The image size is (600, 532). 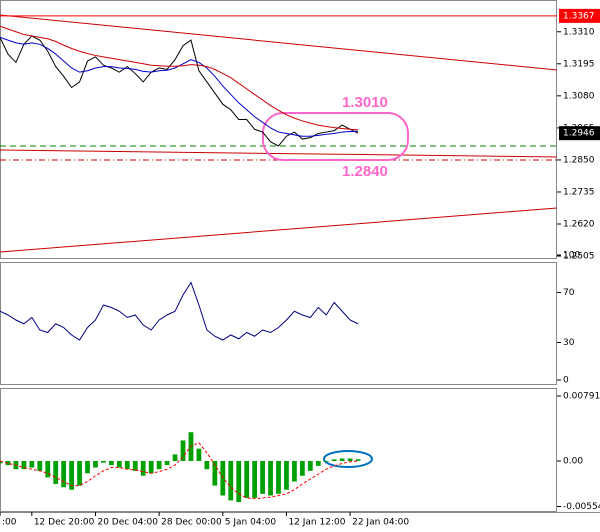 I want to click on y-tick-label: 1.2505, so click(x=579, y=257).